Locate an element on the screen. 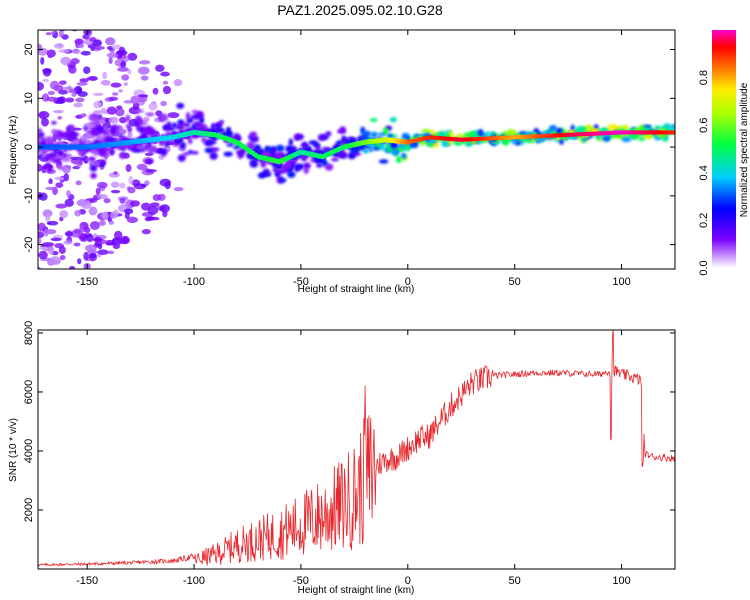  spectrum-ridge-segment is located at coordinates (673, 132).